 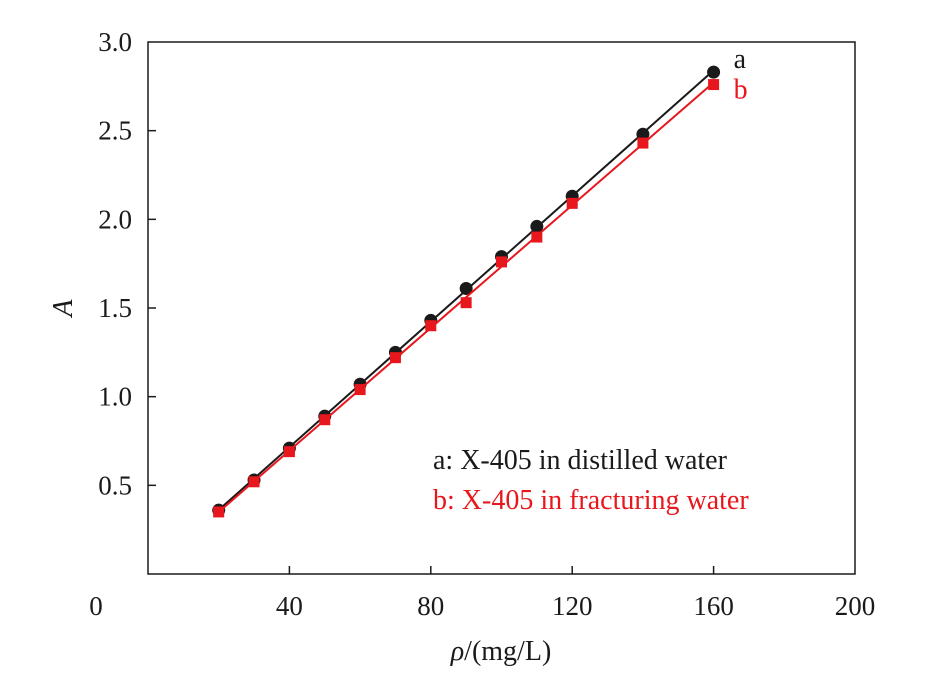 I want to click on x-tick-label: 80, so click(x=430, y=606).